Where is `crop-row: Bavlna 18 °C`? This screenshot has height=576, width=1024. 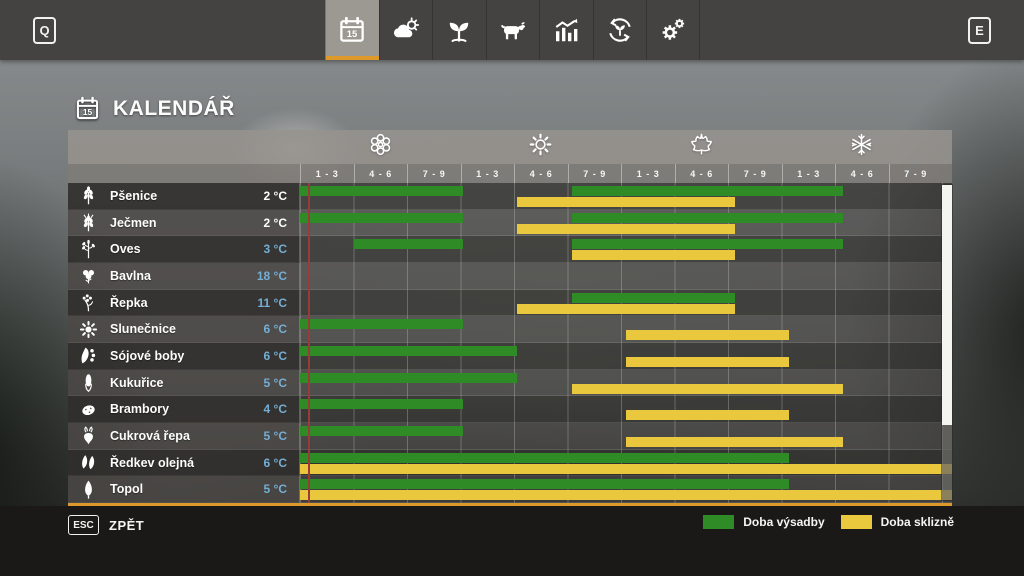
crop-row: Bavlna 18 °C is located at coordinates (510, 276).